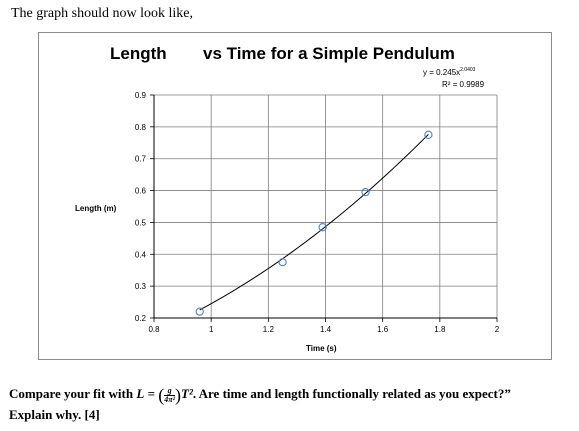 Image resolution: width=579 pixels, height=431 pixels. Describe the element at coordinates (161, 395) in the screenshot. I see `paren-open: (` at that location.